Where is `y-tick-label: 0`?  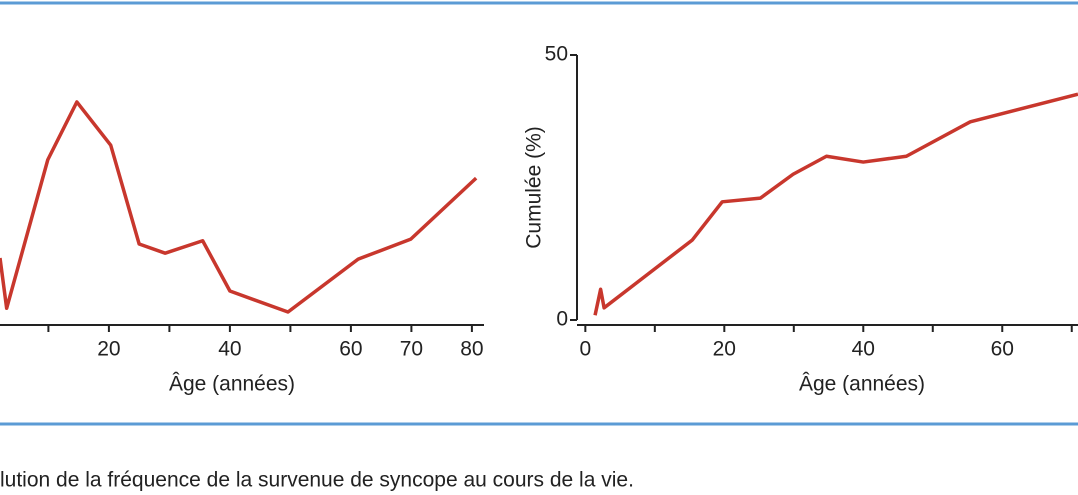 y-tick-label: 0 is located at coordinates (562, 319).